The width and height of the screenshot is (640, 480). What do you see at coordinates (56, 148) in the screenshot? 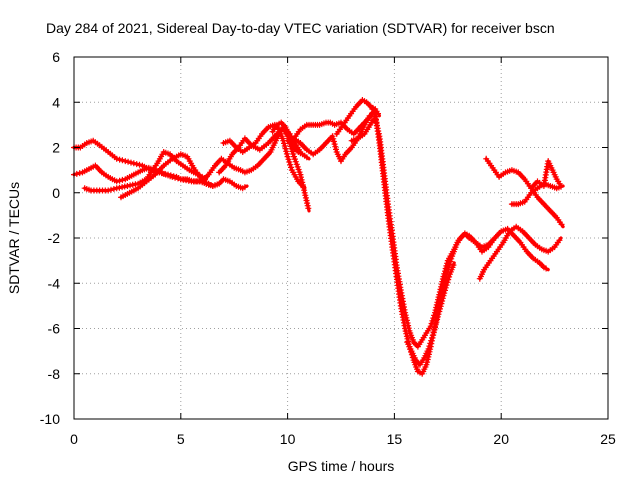
I see `y-tick-label: 2` at bounding box center [56, 148].